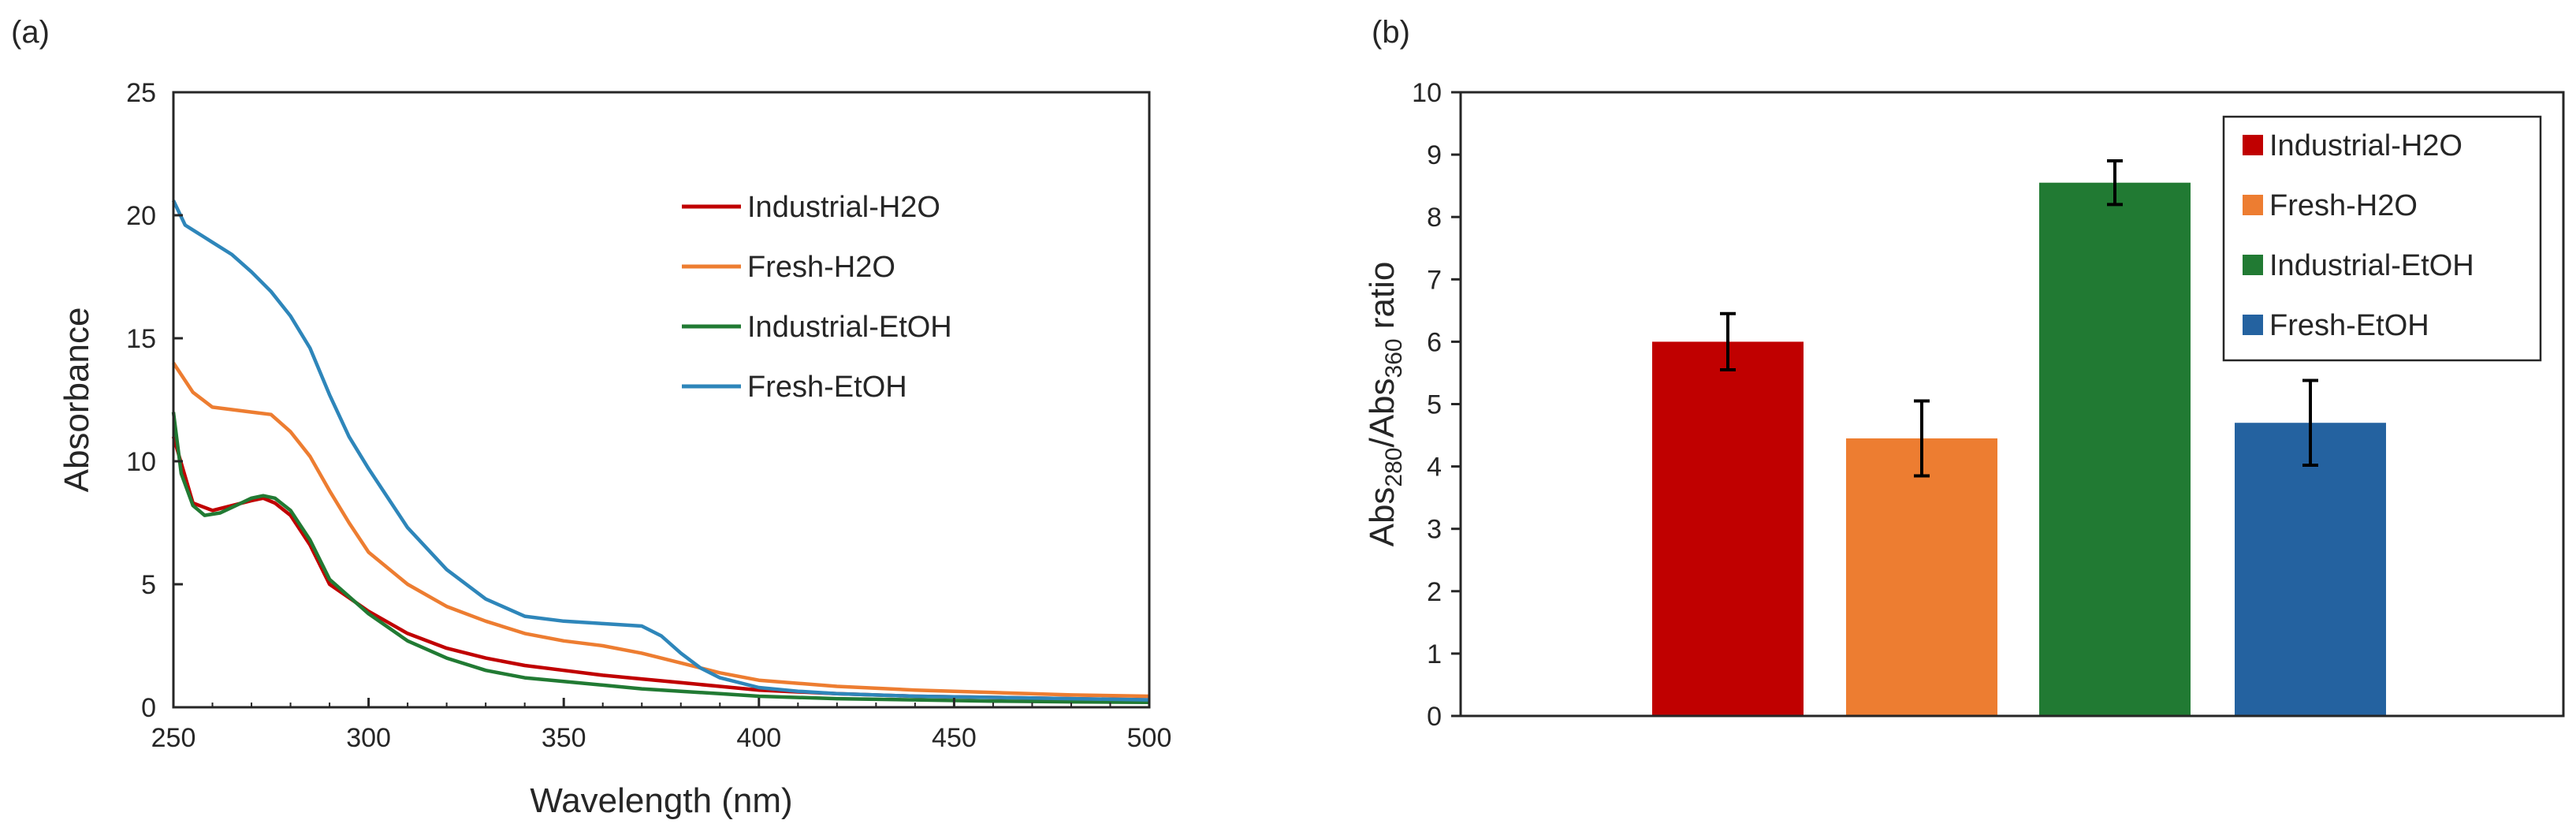  What do you see at coordinates (1434, 155) in the screenshot?
I see `y-tick-label: 9` at bounding box center [1434, 155].